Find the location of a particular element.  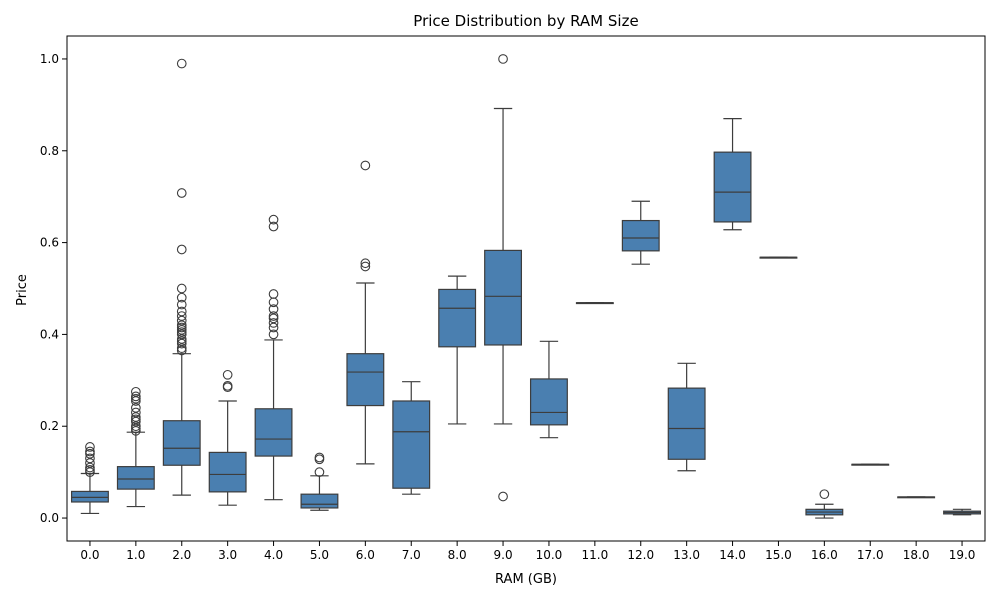

x-tick-label: 17.0 is located at coordinates (870, 555).